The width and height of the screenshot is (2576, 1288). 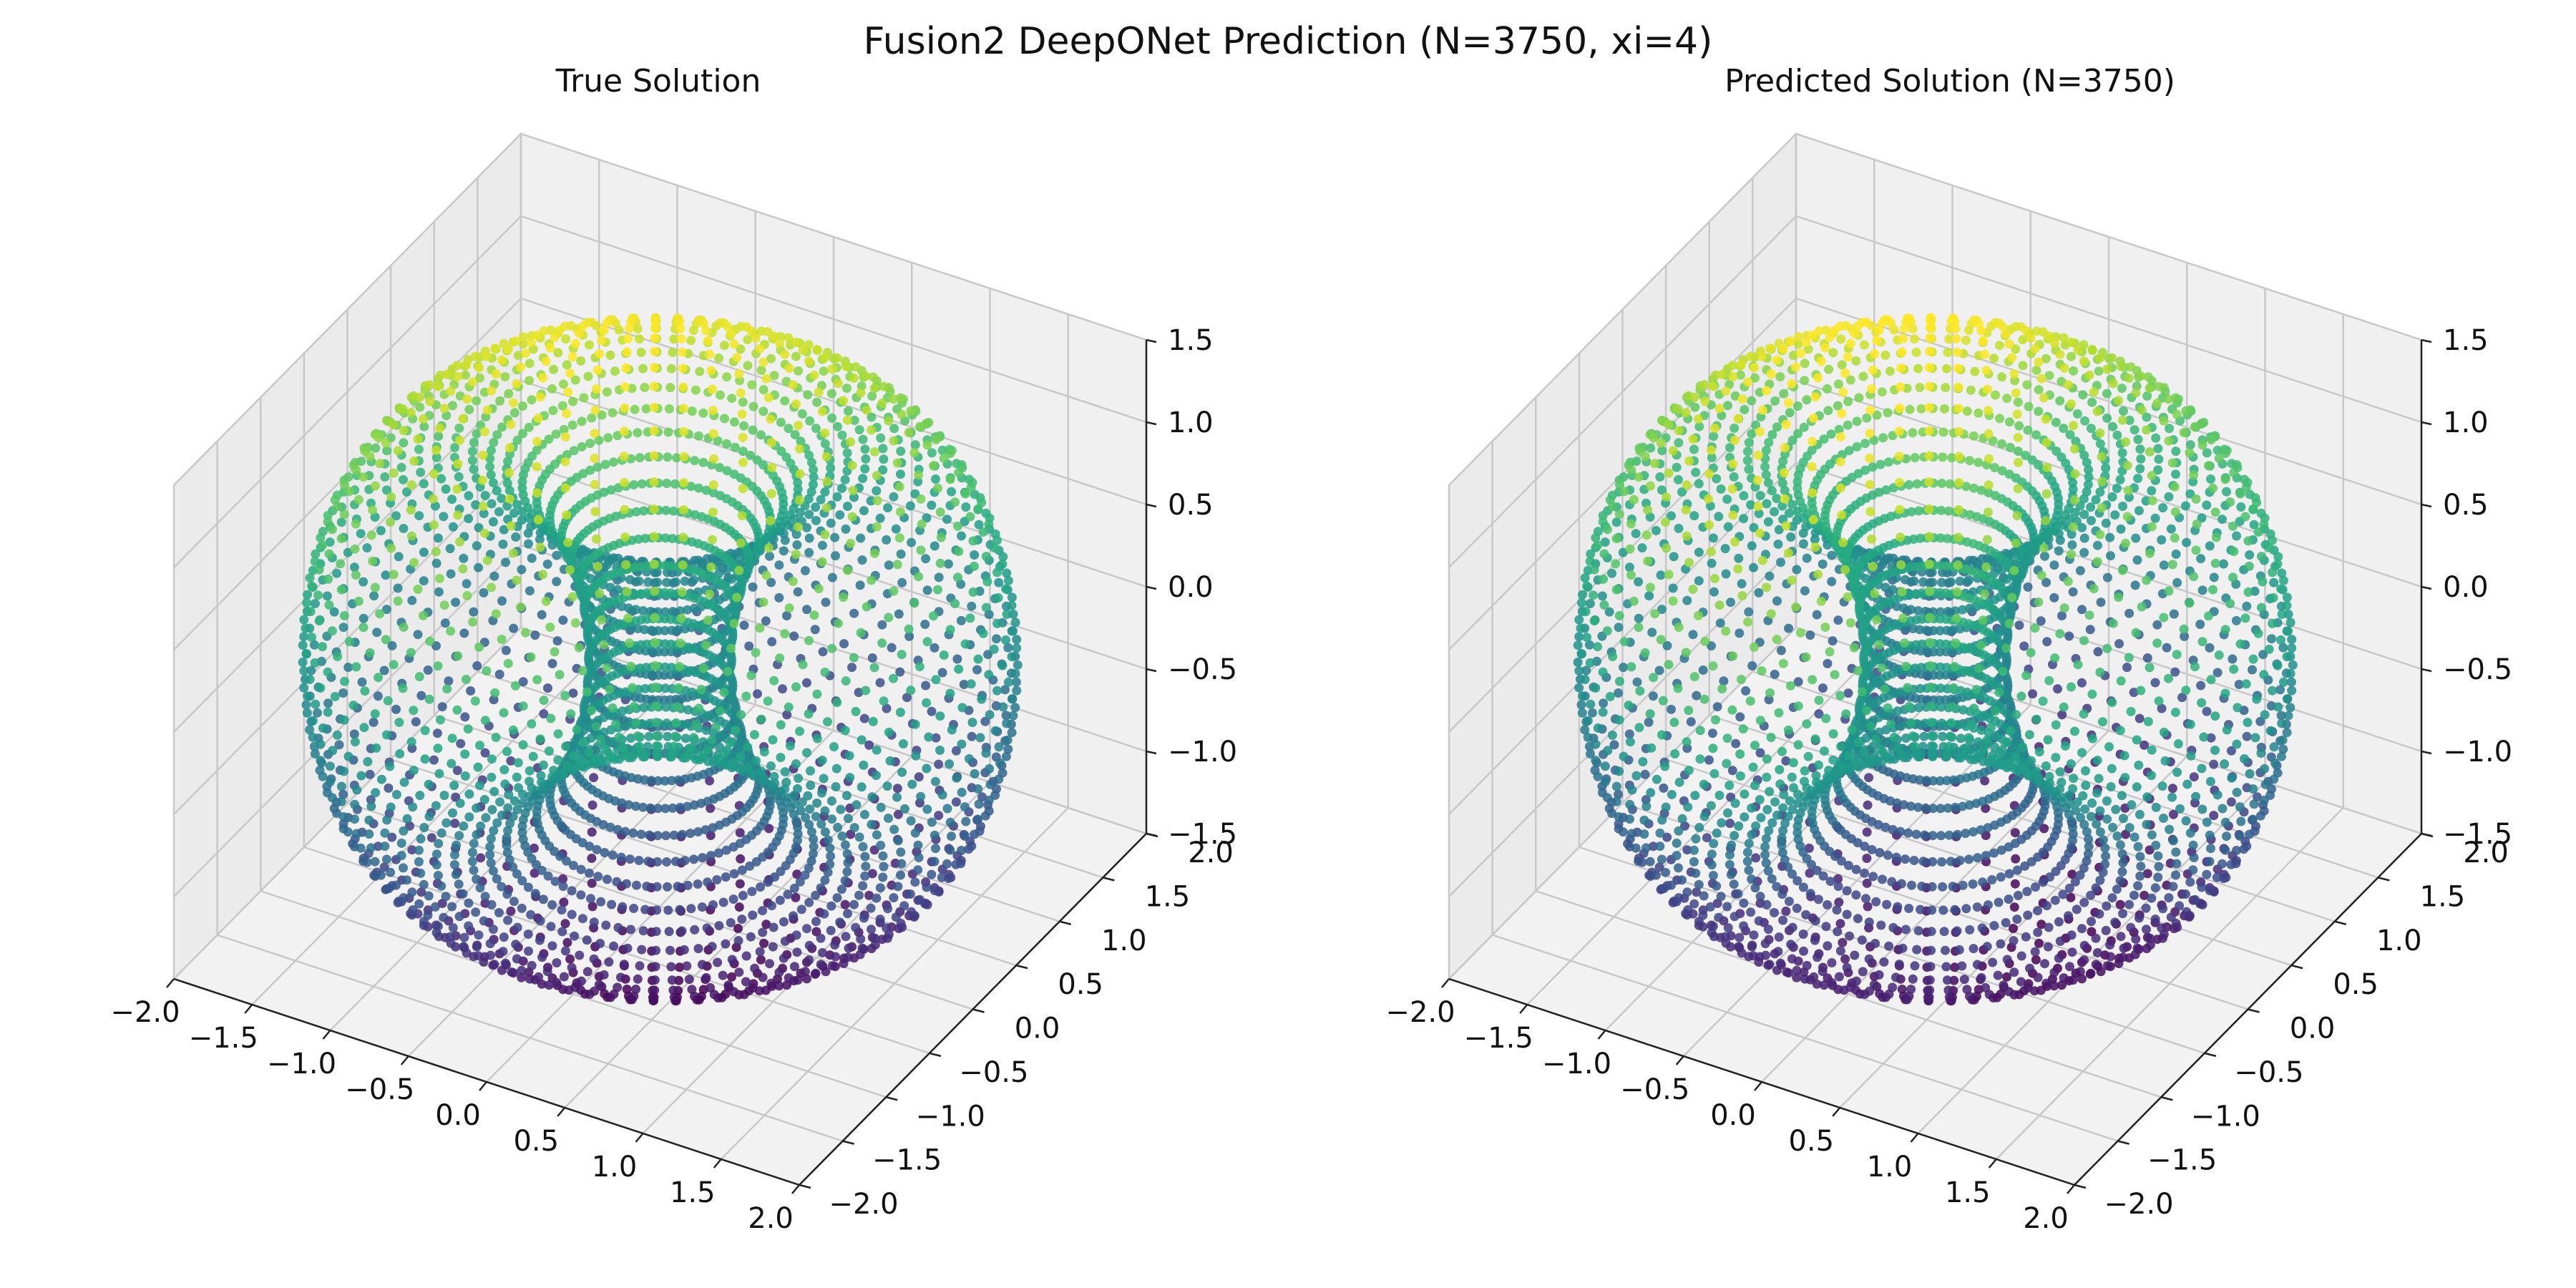 I want to click on z-tick, so click(x=2426, y=423).